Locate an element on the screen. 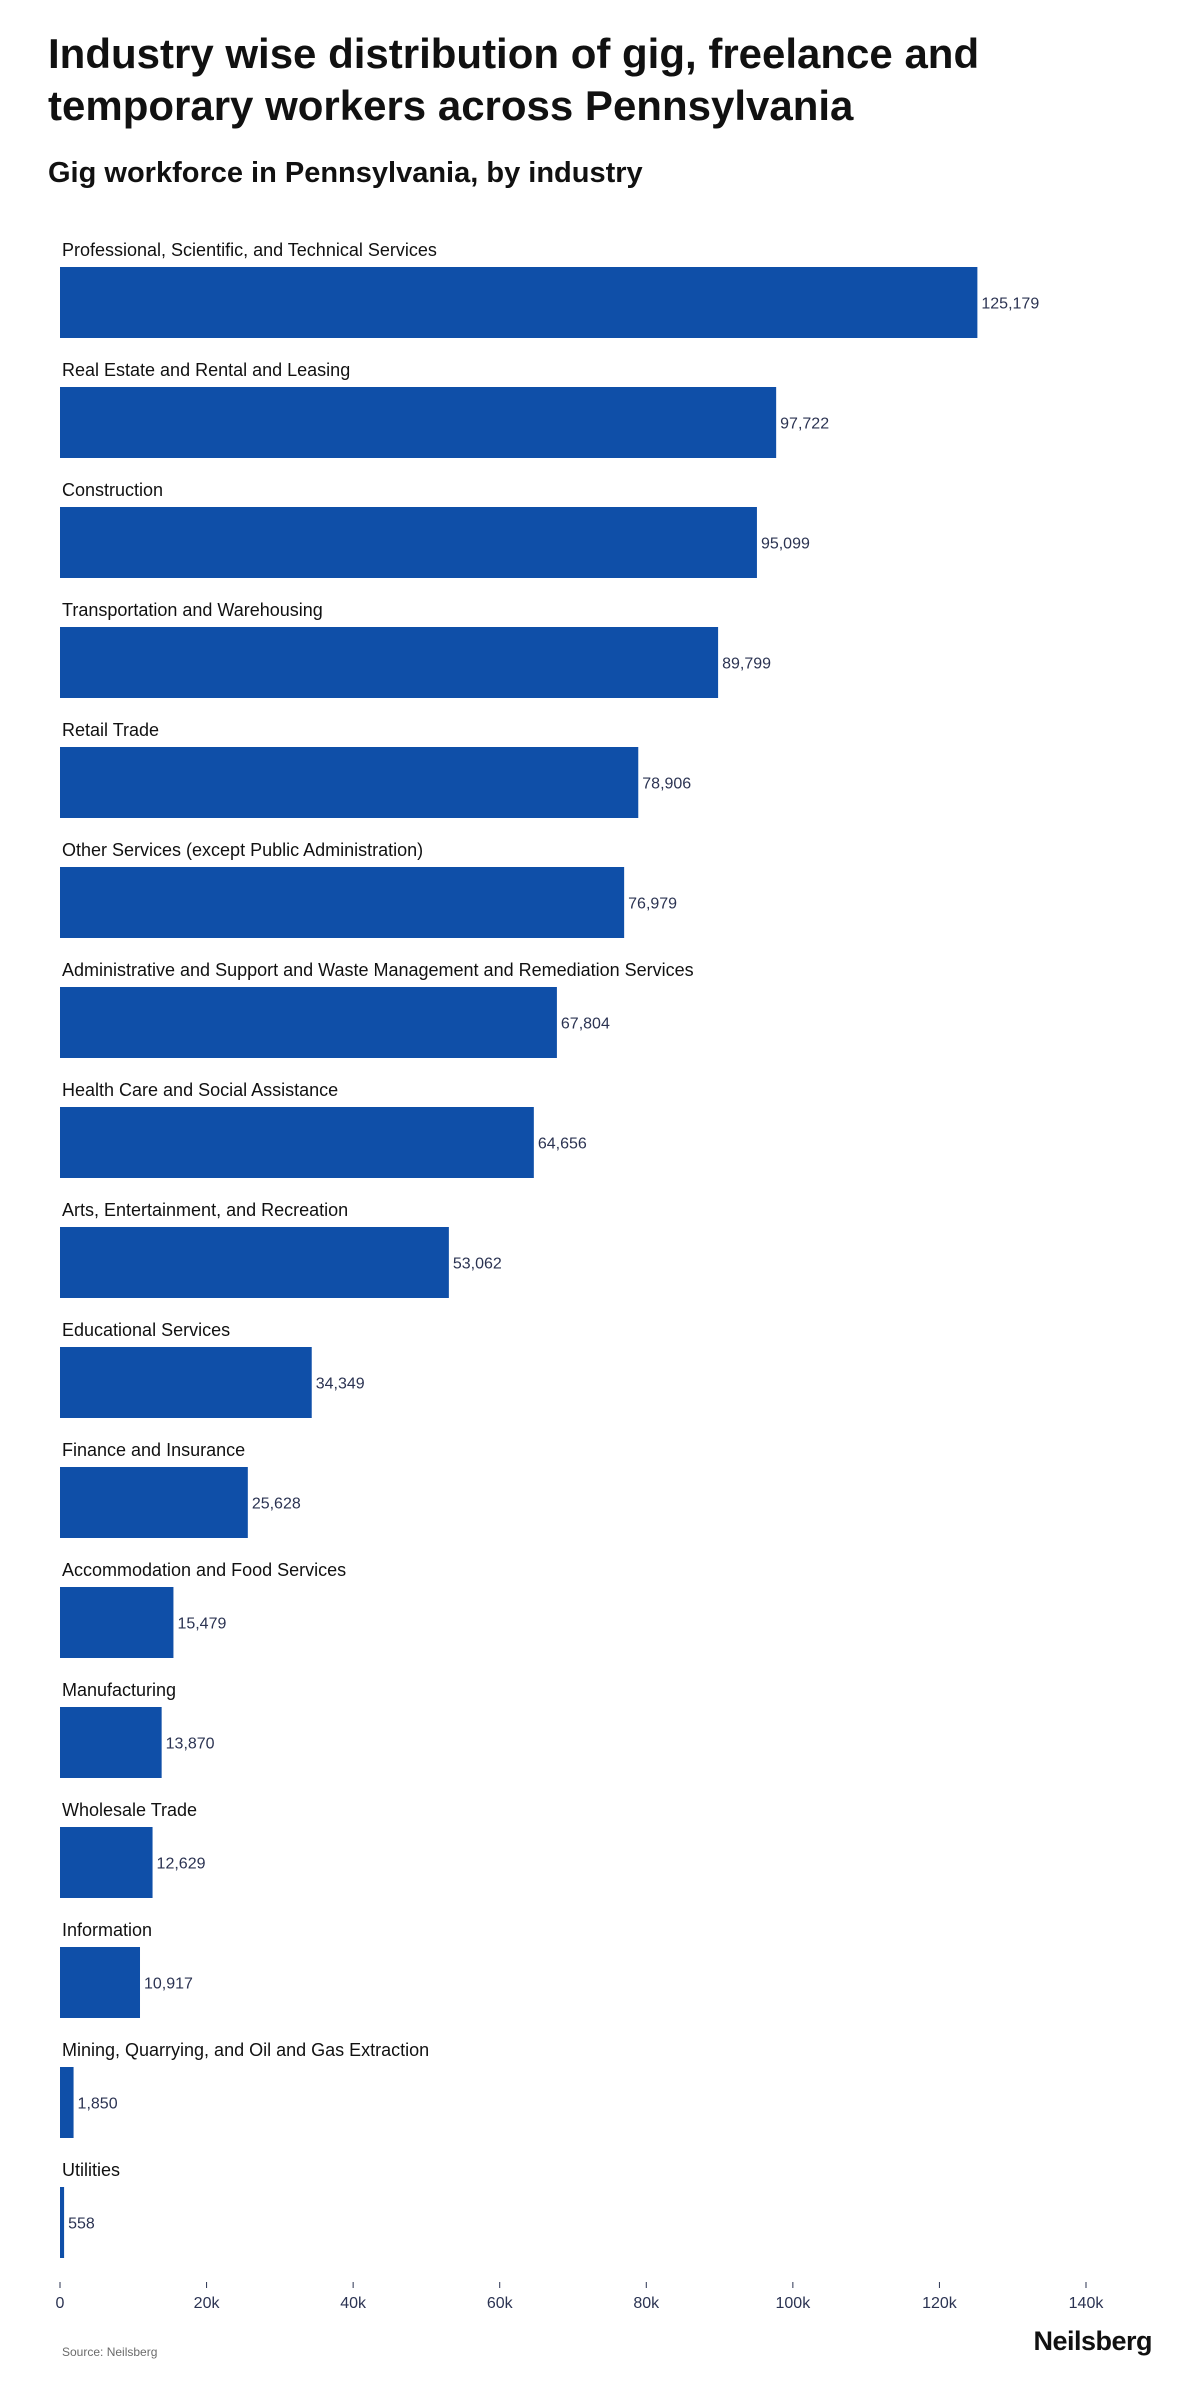 Image resolution: width=1200 pixels, height=2400 pixels. value-label: 34,349 is located at coordinates (340, 1384).